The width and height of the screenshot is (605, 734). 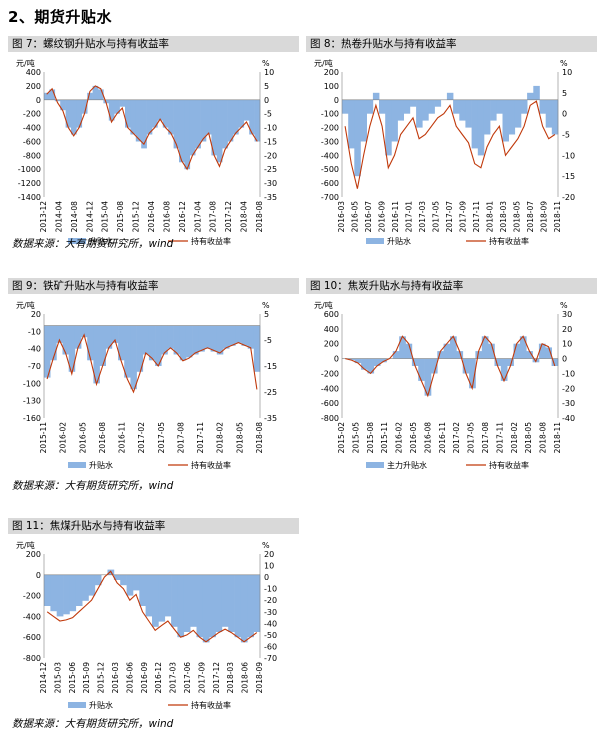 What do you see at coordinates (166, 217) in the screenshot?
I see `x-tick-label: 2016-08` at bounding box center [166, 217].